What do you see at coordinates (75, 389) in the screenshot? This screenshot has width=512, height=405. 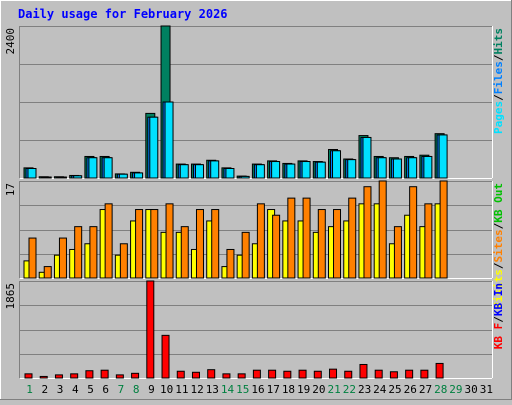 I see `x-tick-label: 4` at bounding box center [75, 389].